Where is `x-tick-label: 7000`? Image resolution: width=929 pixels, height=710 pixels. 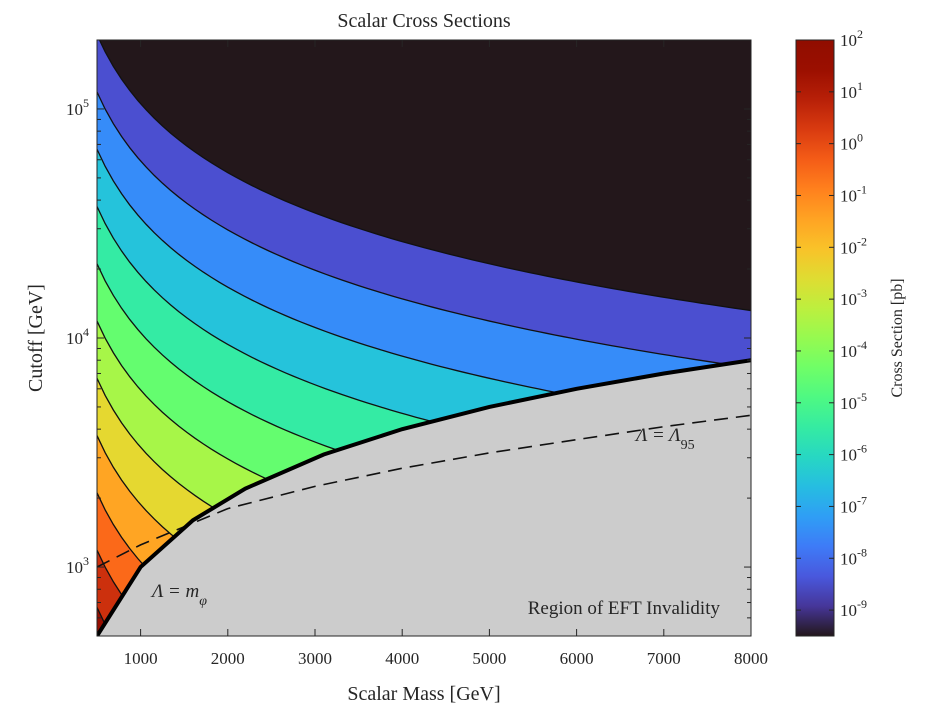 x-tick-label: 7000 is located at coordinates (664, 658).